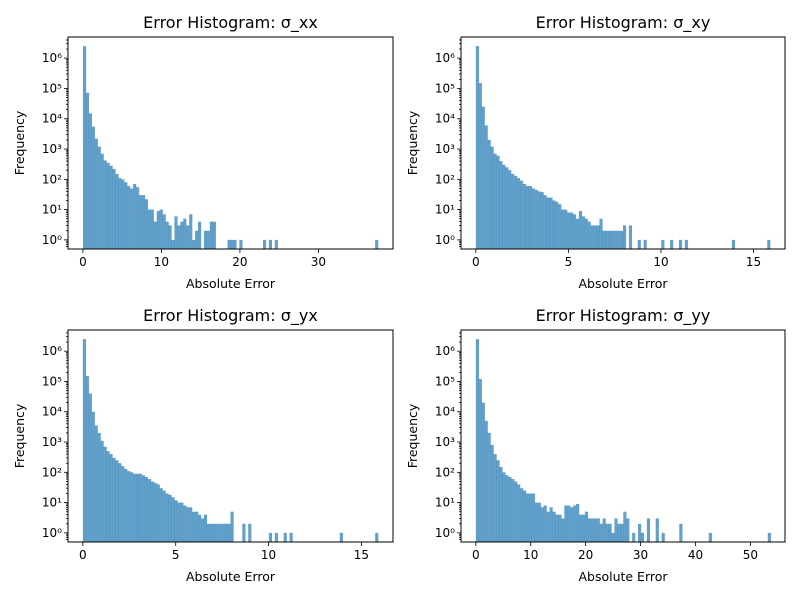 This screenshot has height=600, width=800. What do you see at coordinates (52, 88) in the screenshot?
I see `y-tick-label: 10⁵` at bounding box center [52, 88].